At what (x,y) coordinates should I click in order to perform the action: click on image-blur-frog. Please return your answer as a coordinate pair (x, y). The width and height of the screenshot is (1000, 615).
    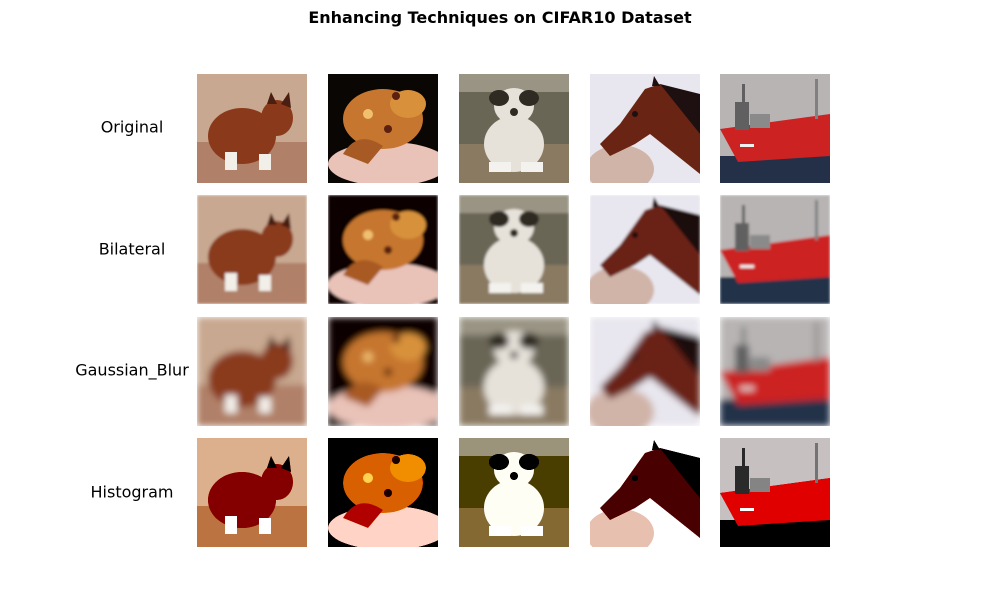
    Looking at the image, I should click on (383, 371).